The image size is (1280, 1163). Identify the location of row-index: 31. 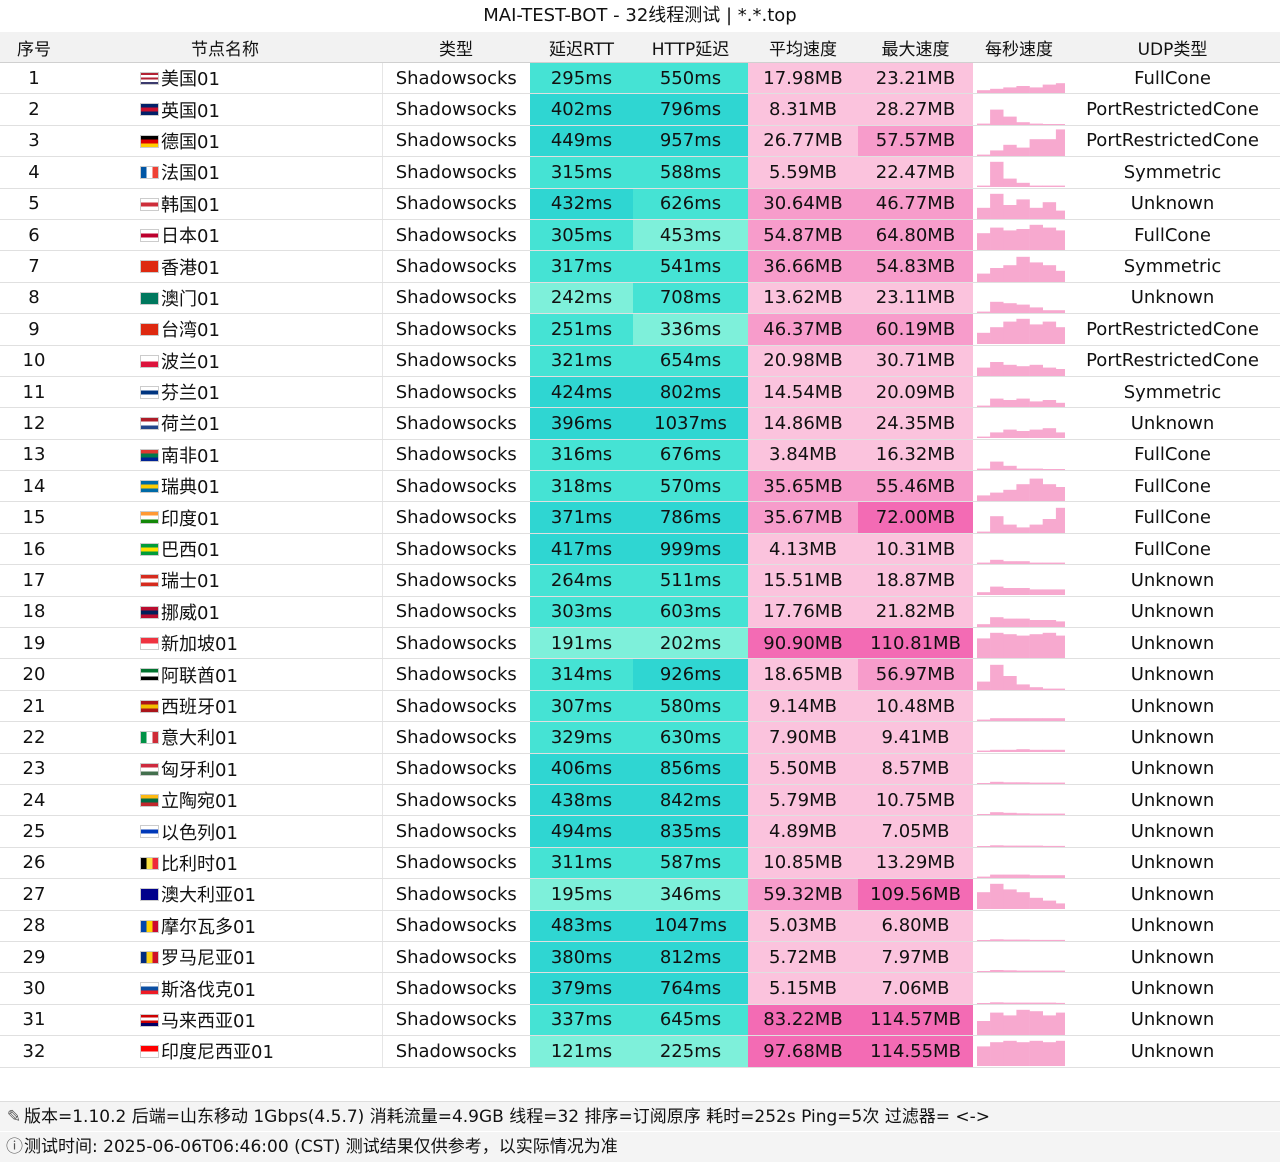
(34, 1020).